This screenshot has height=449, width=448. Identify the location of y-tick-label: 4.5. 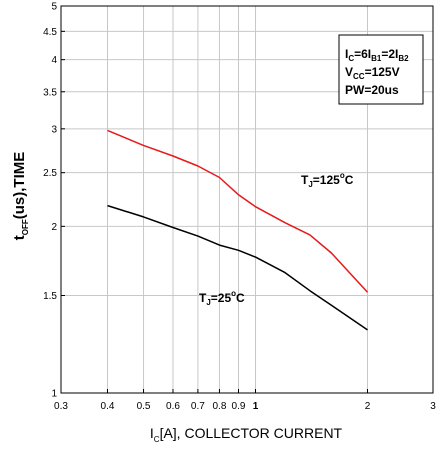
(50, 32).